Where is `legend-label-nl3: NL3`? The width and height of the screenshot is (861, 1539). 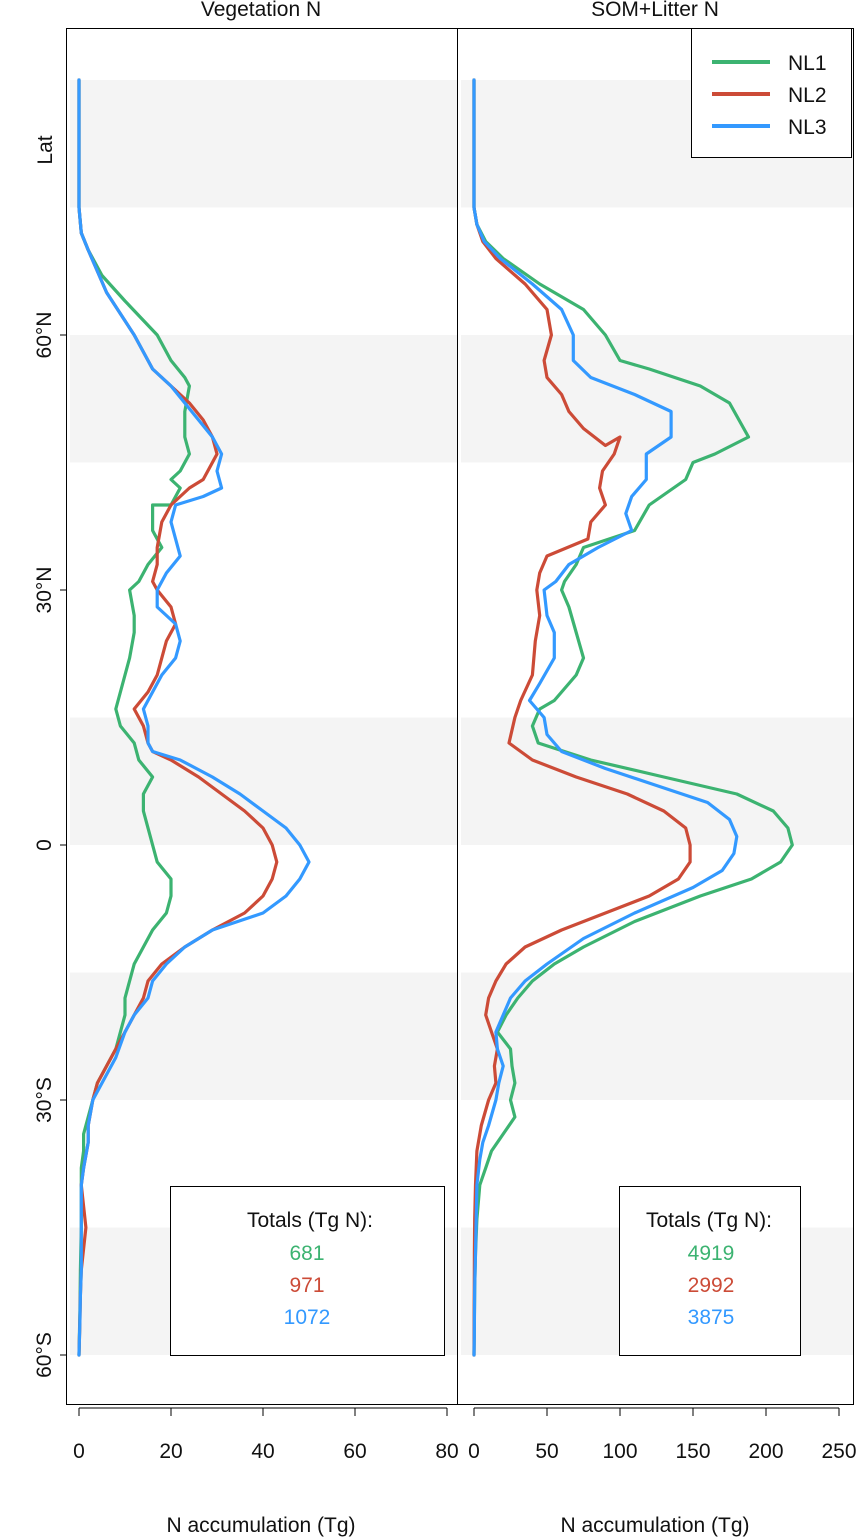 legend-label-nl3: NL3 is located at coordinates (807, 127).